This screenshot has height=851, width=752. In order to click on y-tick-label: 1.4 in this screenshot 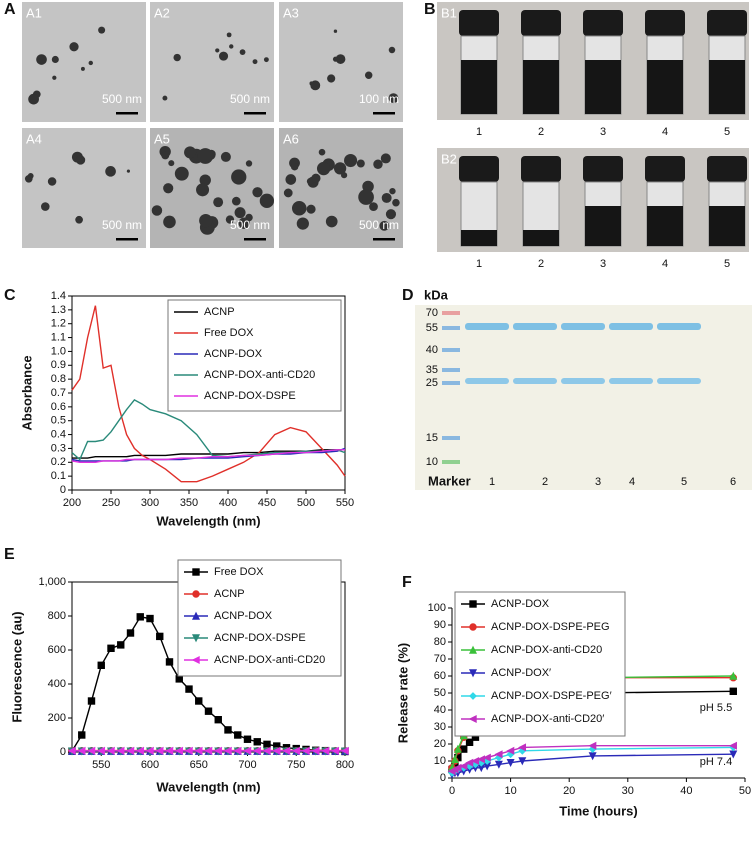, I will do `click(58, 296)`.